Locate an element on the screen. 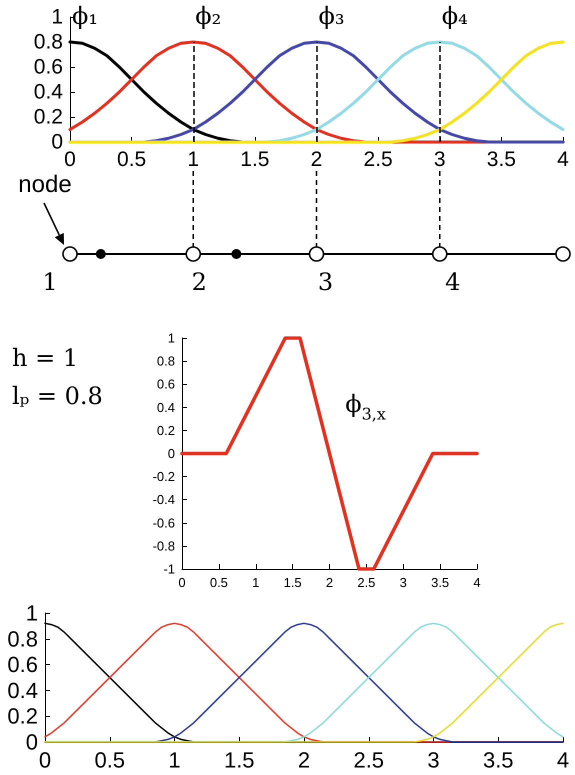 The height and width of the screenshot is (775, 575). text: h = 1 is located at coordinates (45, 358).